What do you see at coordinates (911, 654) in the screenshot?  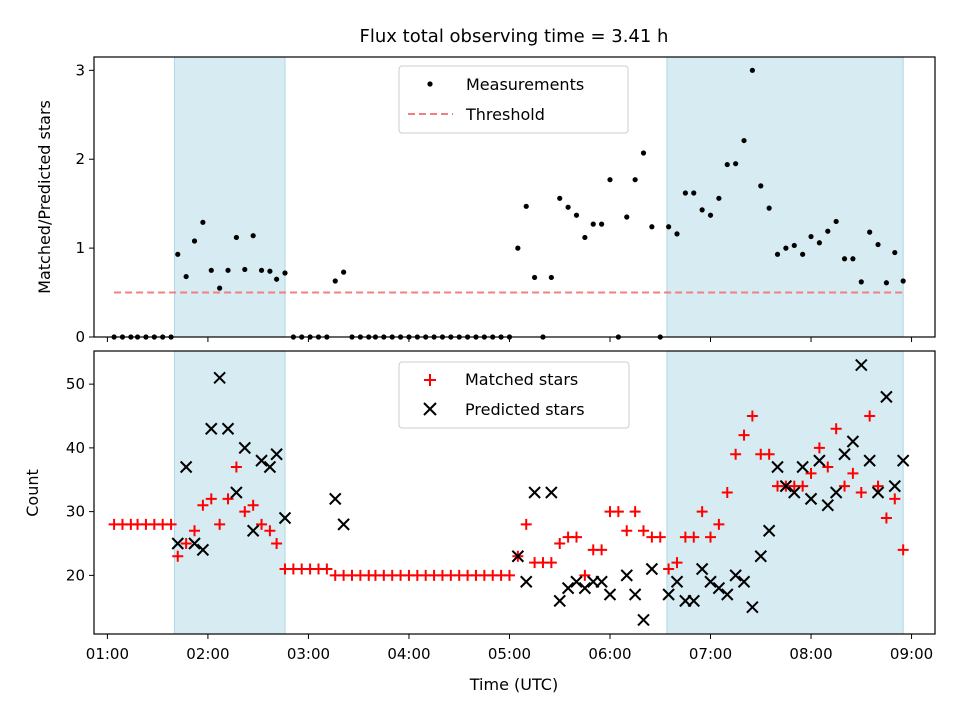 I see `x-tick-label: 09:00` at bounding box center [911, 654].